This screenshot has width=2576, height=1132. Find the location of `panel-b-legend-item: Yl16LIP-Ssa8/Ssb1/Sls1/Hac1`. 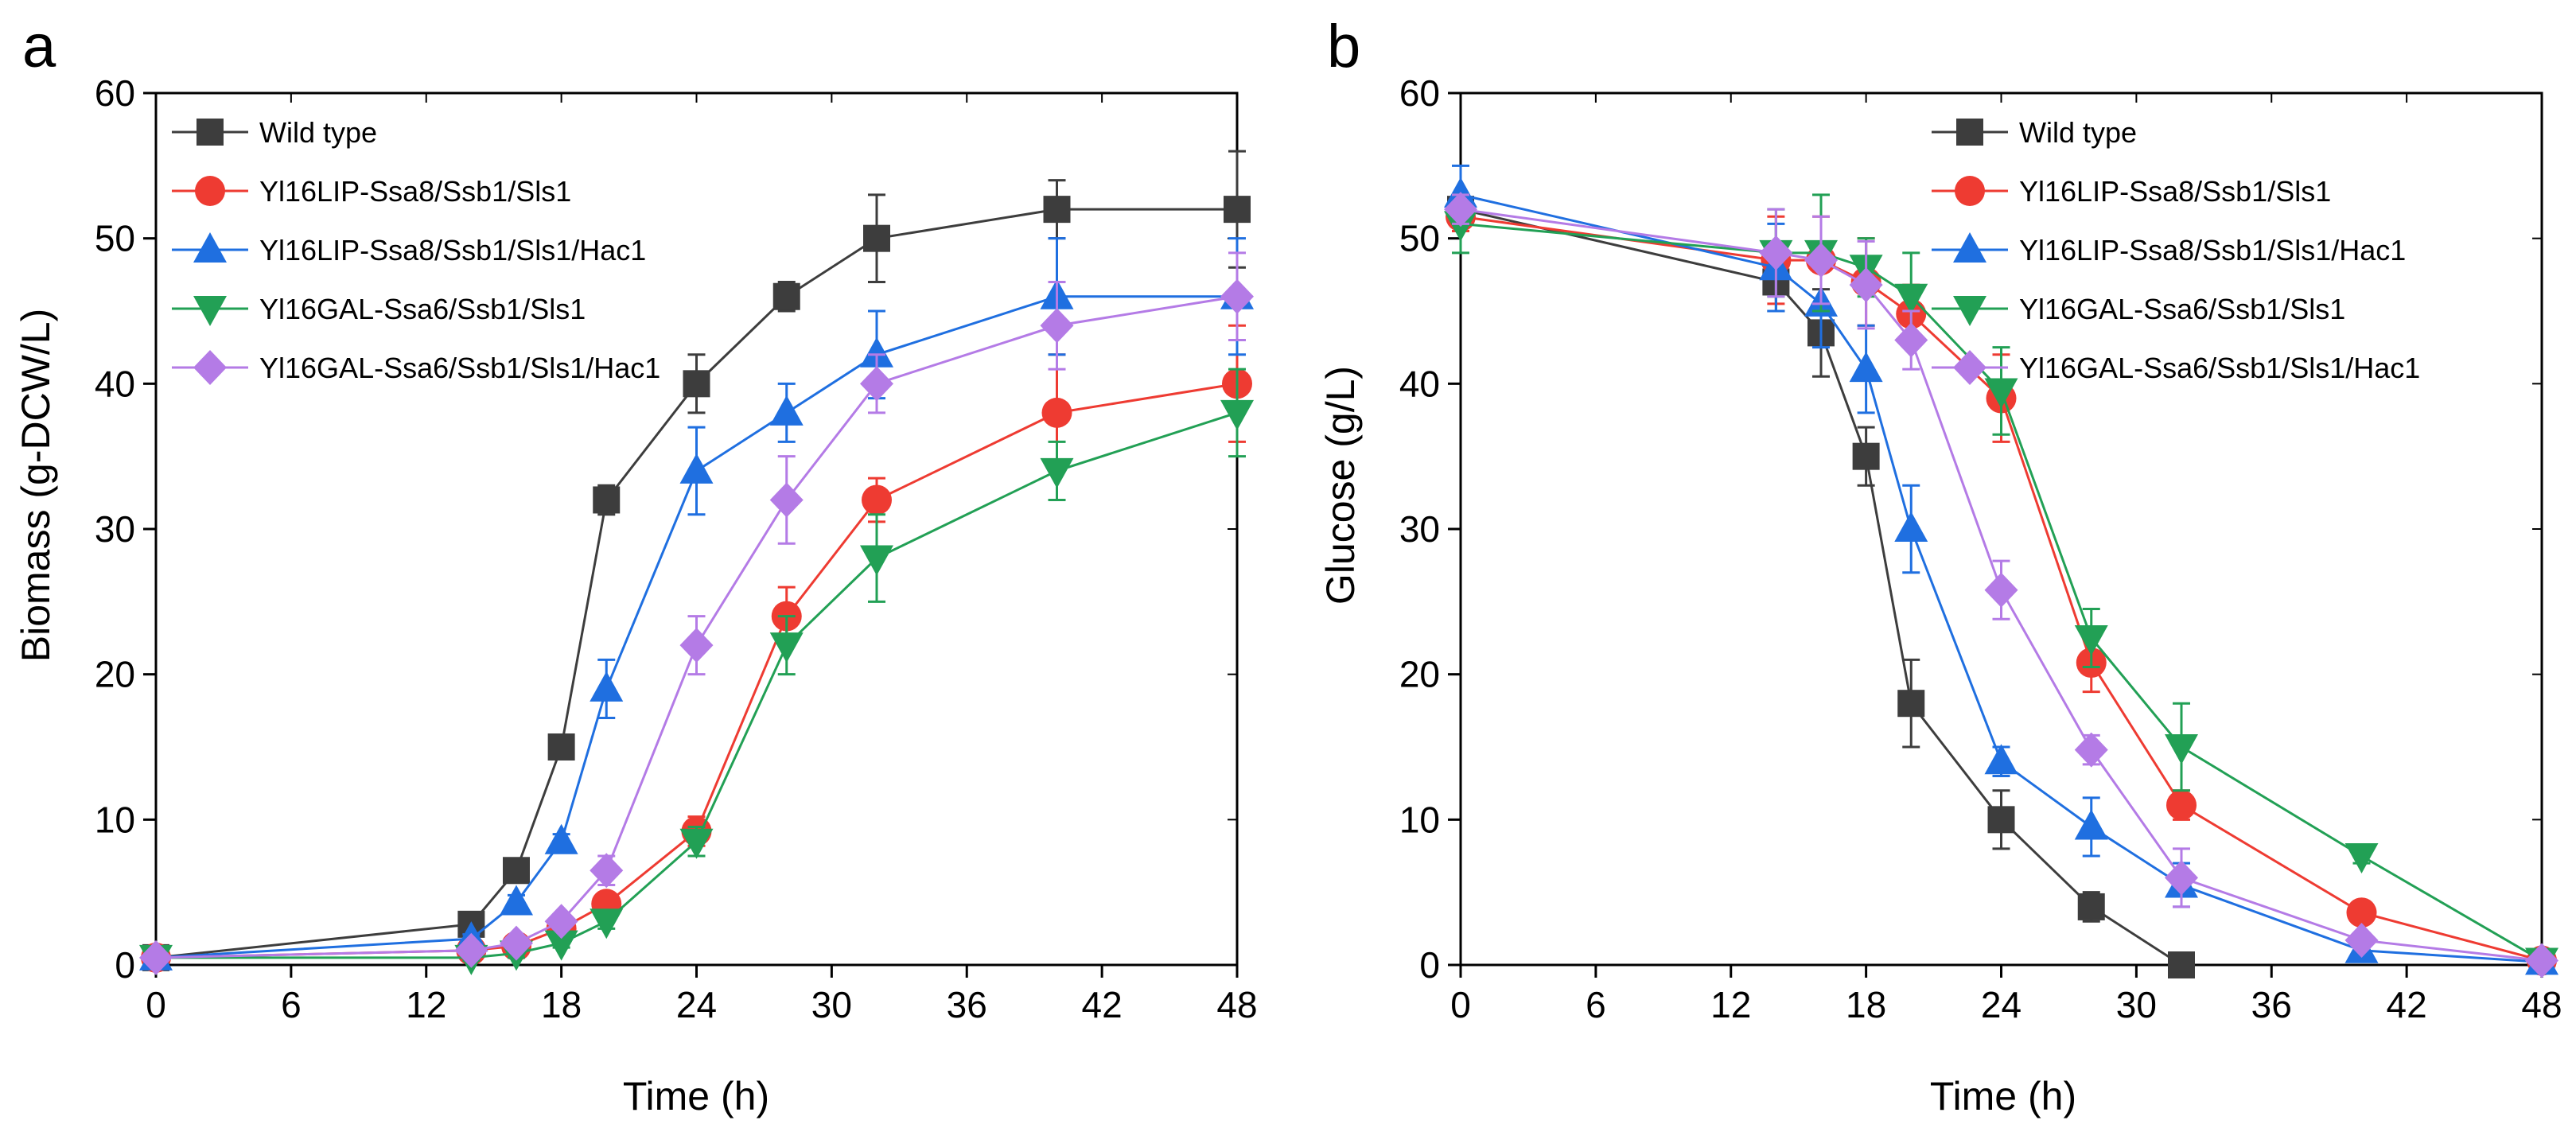

panel-b-legend-item: Yl16LIP-Ssa8/Ssb1/Sls1/Hac1 is located at coordinates (2169, 249).